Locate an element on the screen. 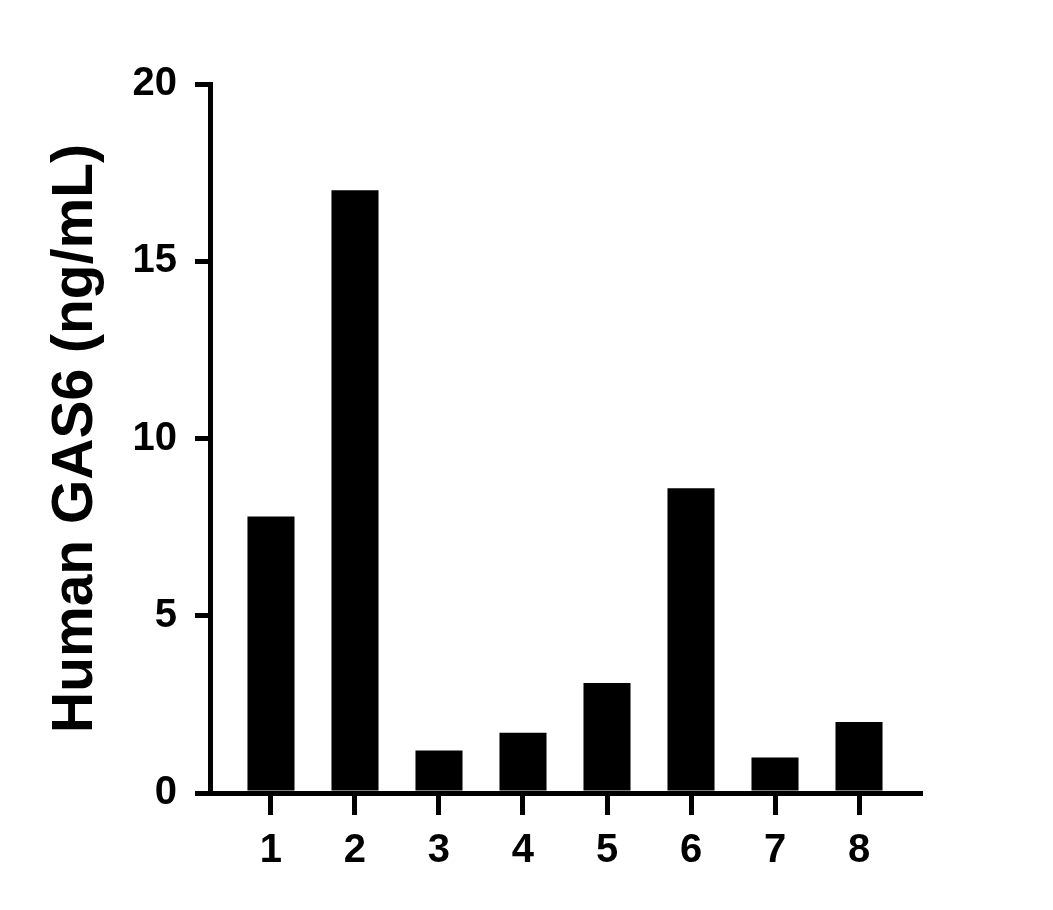 Image resolution: width=1053 pixels, height=910 pixels. y-tick-label: 5 is located at coordinates (165, 612).